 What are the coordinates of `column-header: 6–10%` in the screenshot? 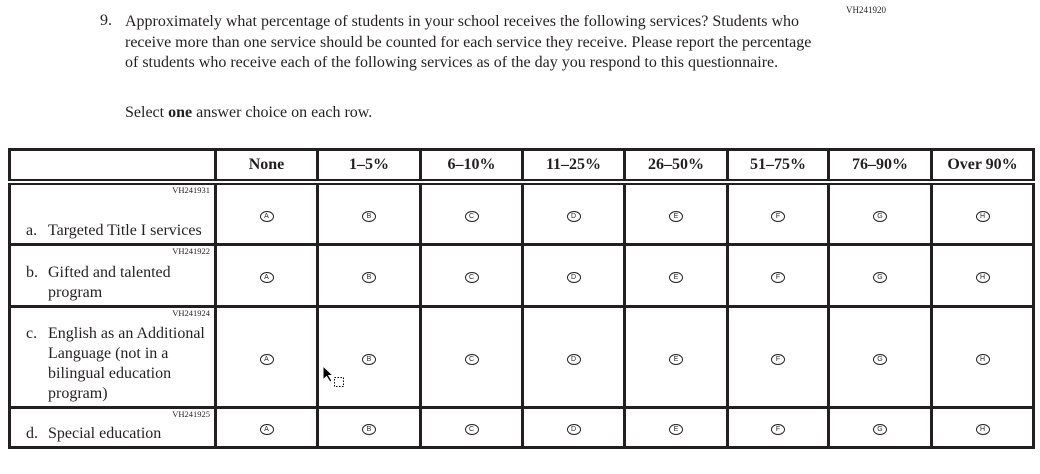 It's located at (471, 166).